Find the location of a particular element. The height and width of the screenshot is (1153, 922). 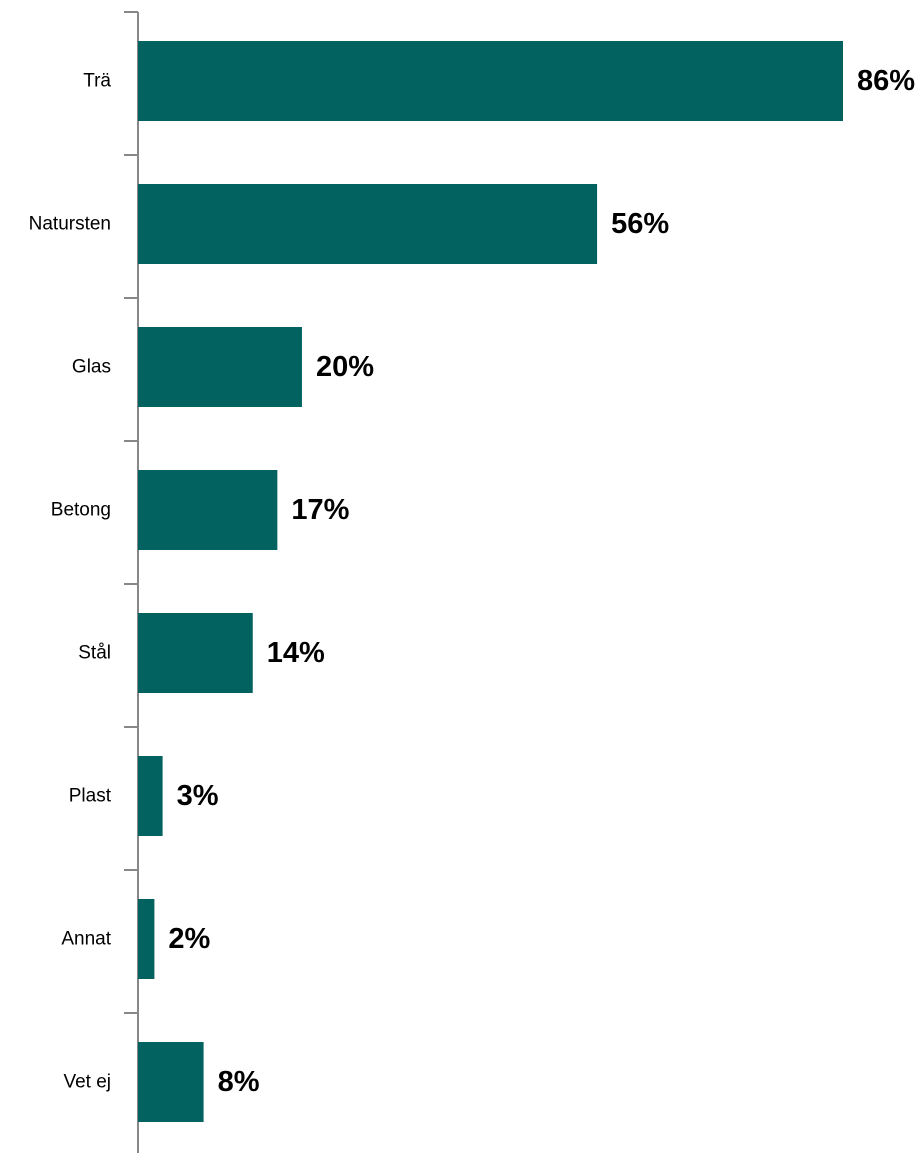

category-label: Plast is located at coordinates (90, 796).